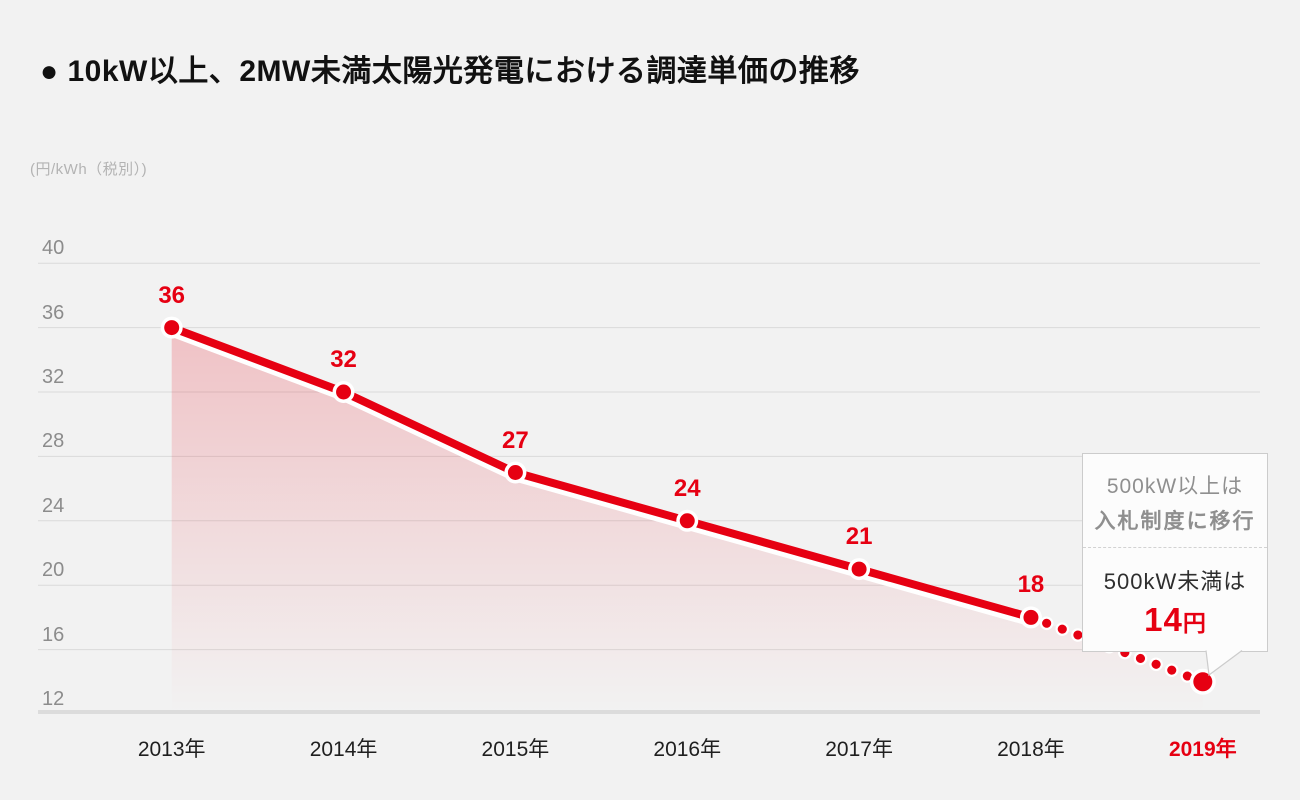 The width and height of the screenshot is (1300, 800). What do you see at coordinates (1175, 521) in the screenshot?
I see `callout-line2: 入札制度に移行` at bounding box center [1175, 521].